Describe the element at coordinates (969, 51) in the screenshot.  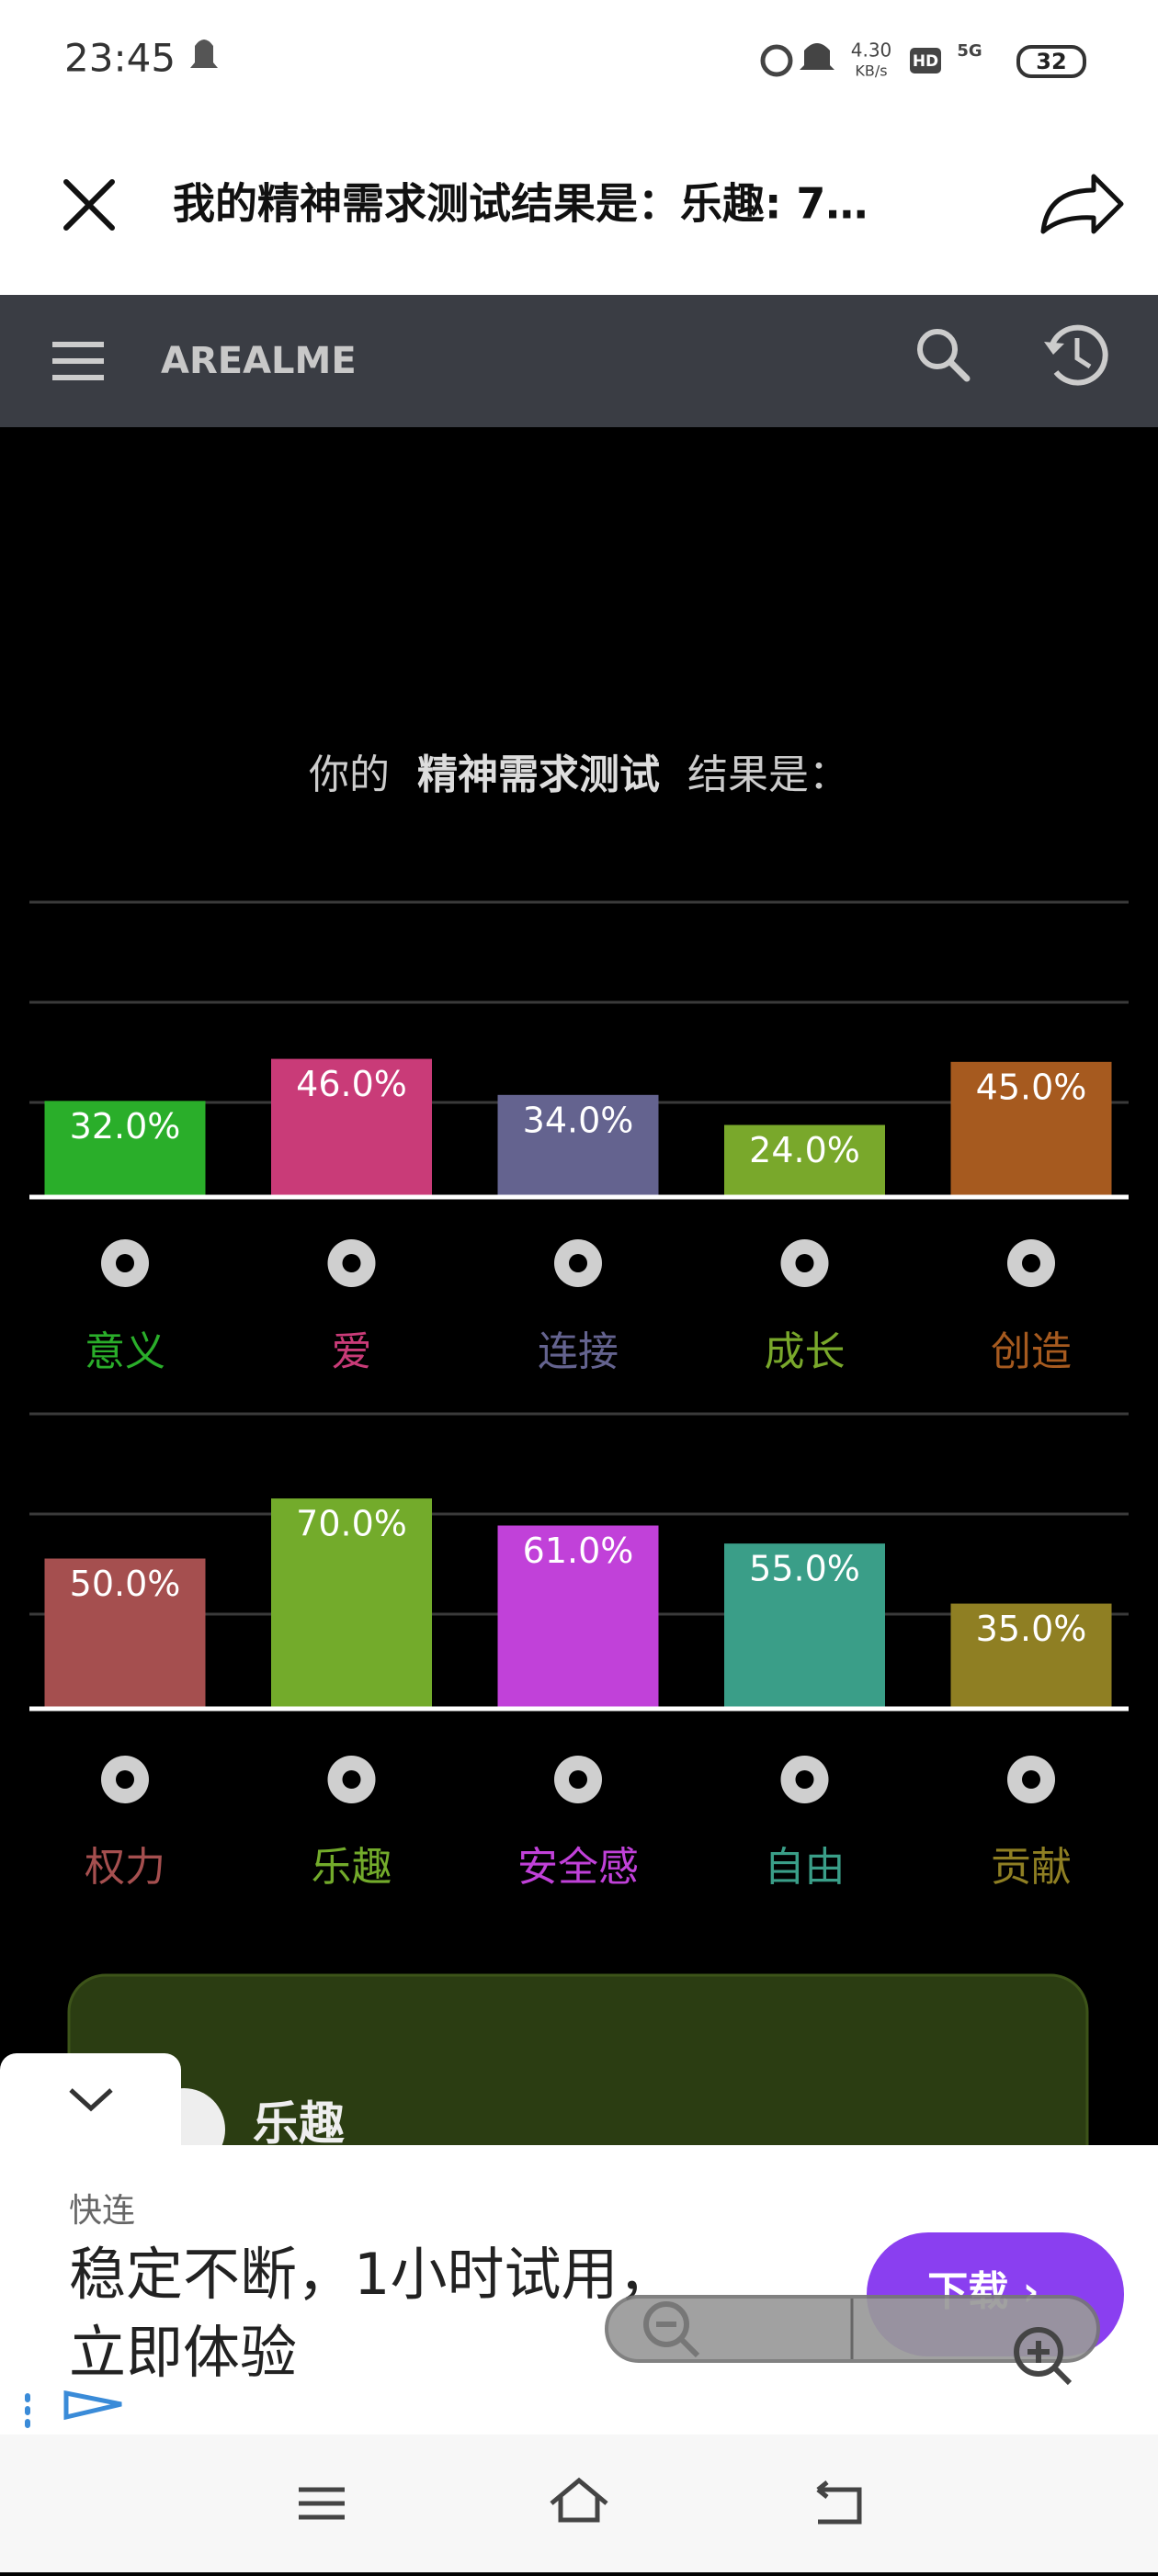
I see `network-type: 5G` at that location.